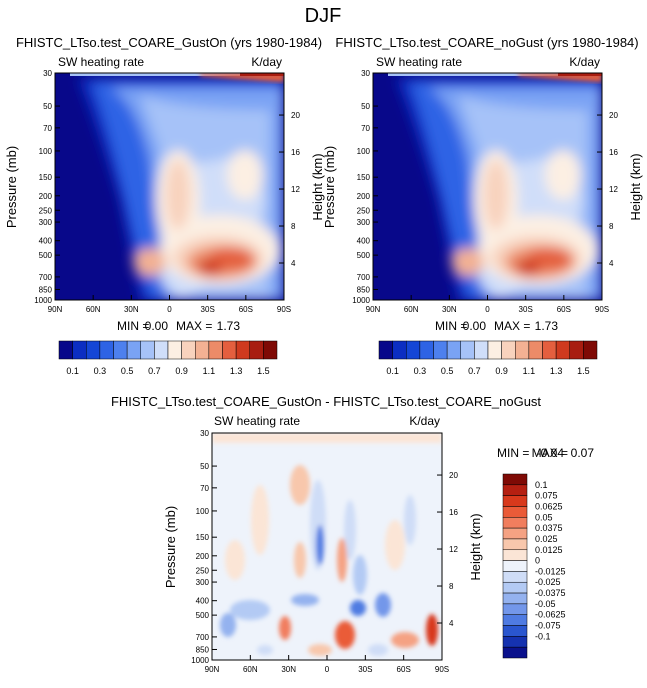 The height and width of the screenshot is (688, 647). I want to click on colorbar-label: -0.025, so click(548, 582).